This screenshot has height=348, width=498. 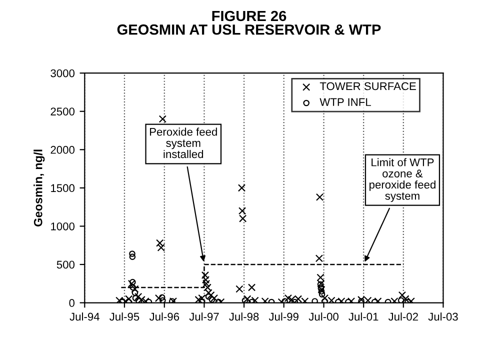 I want to click on x-tick-label: Jul-01, so click(x=363, y=316).